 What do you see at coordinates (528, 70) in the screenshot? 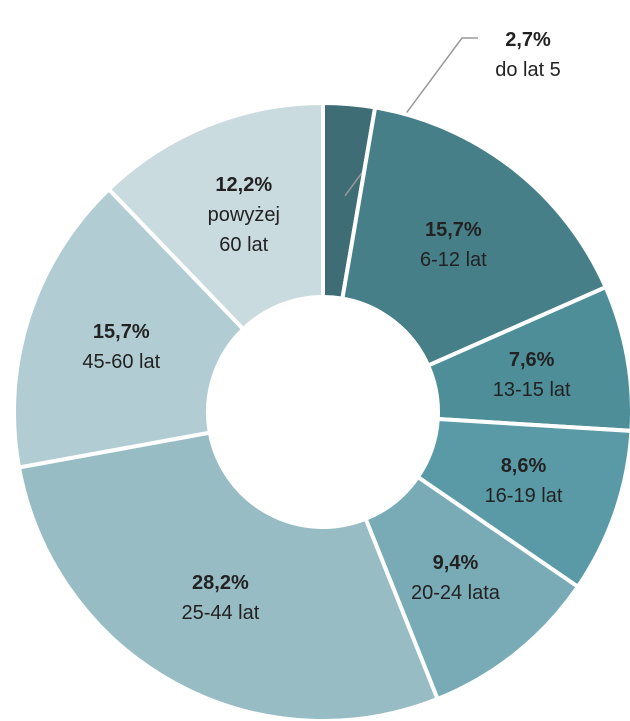
I see `category-label: do lat 5` at bounding box center [528, 70].